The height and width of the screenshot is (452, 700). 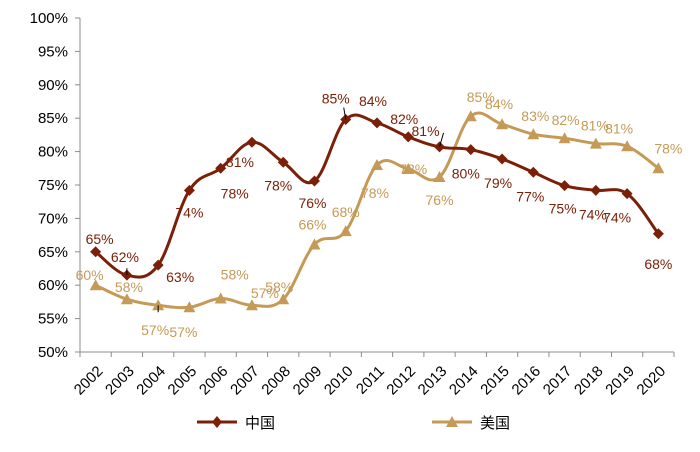 What do you see at coordinates (499, 104) in the screenshot?
I see `data-label-usa: 84%` at bounding box center [499, 104].